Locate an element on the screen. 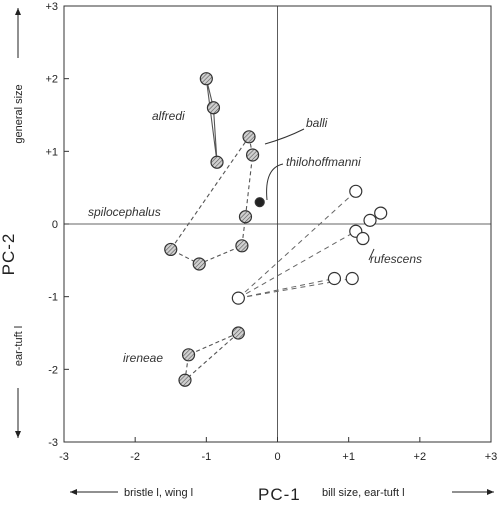 This screenshot has width=503, height=511. y-tick-label: +3 is located at coordinates (51, 7).